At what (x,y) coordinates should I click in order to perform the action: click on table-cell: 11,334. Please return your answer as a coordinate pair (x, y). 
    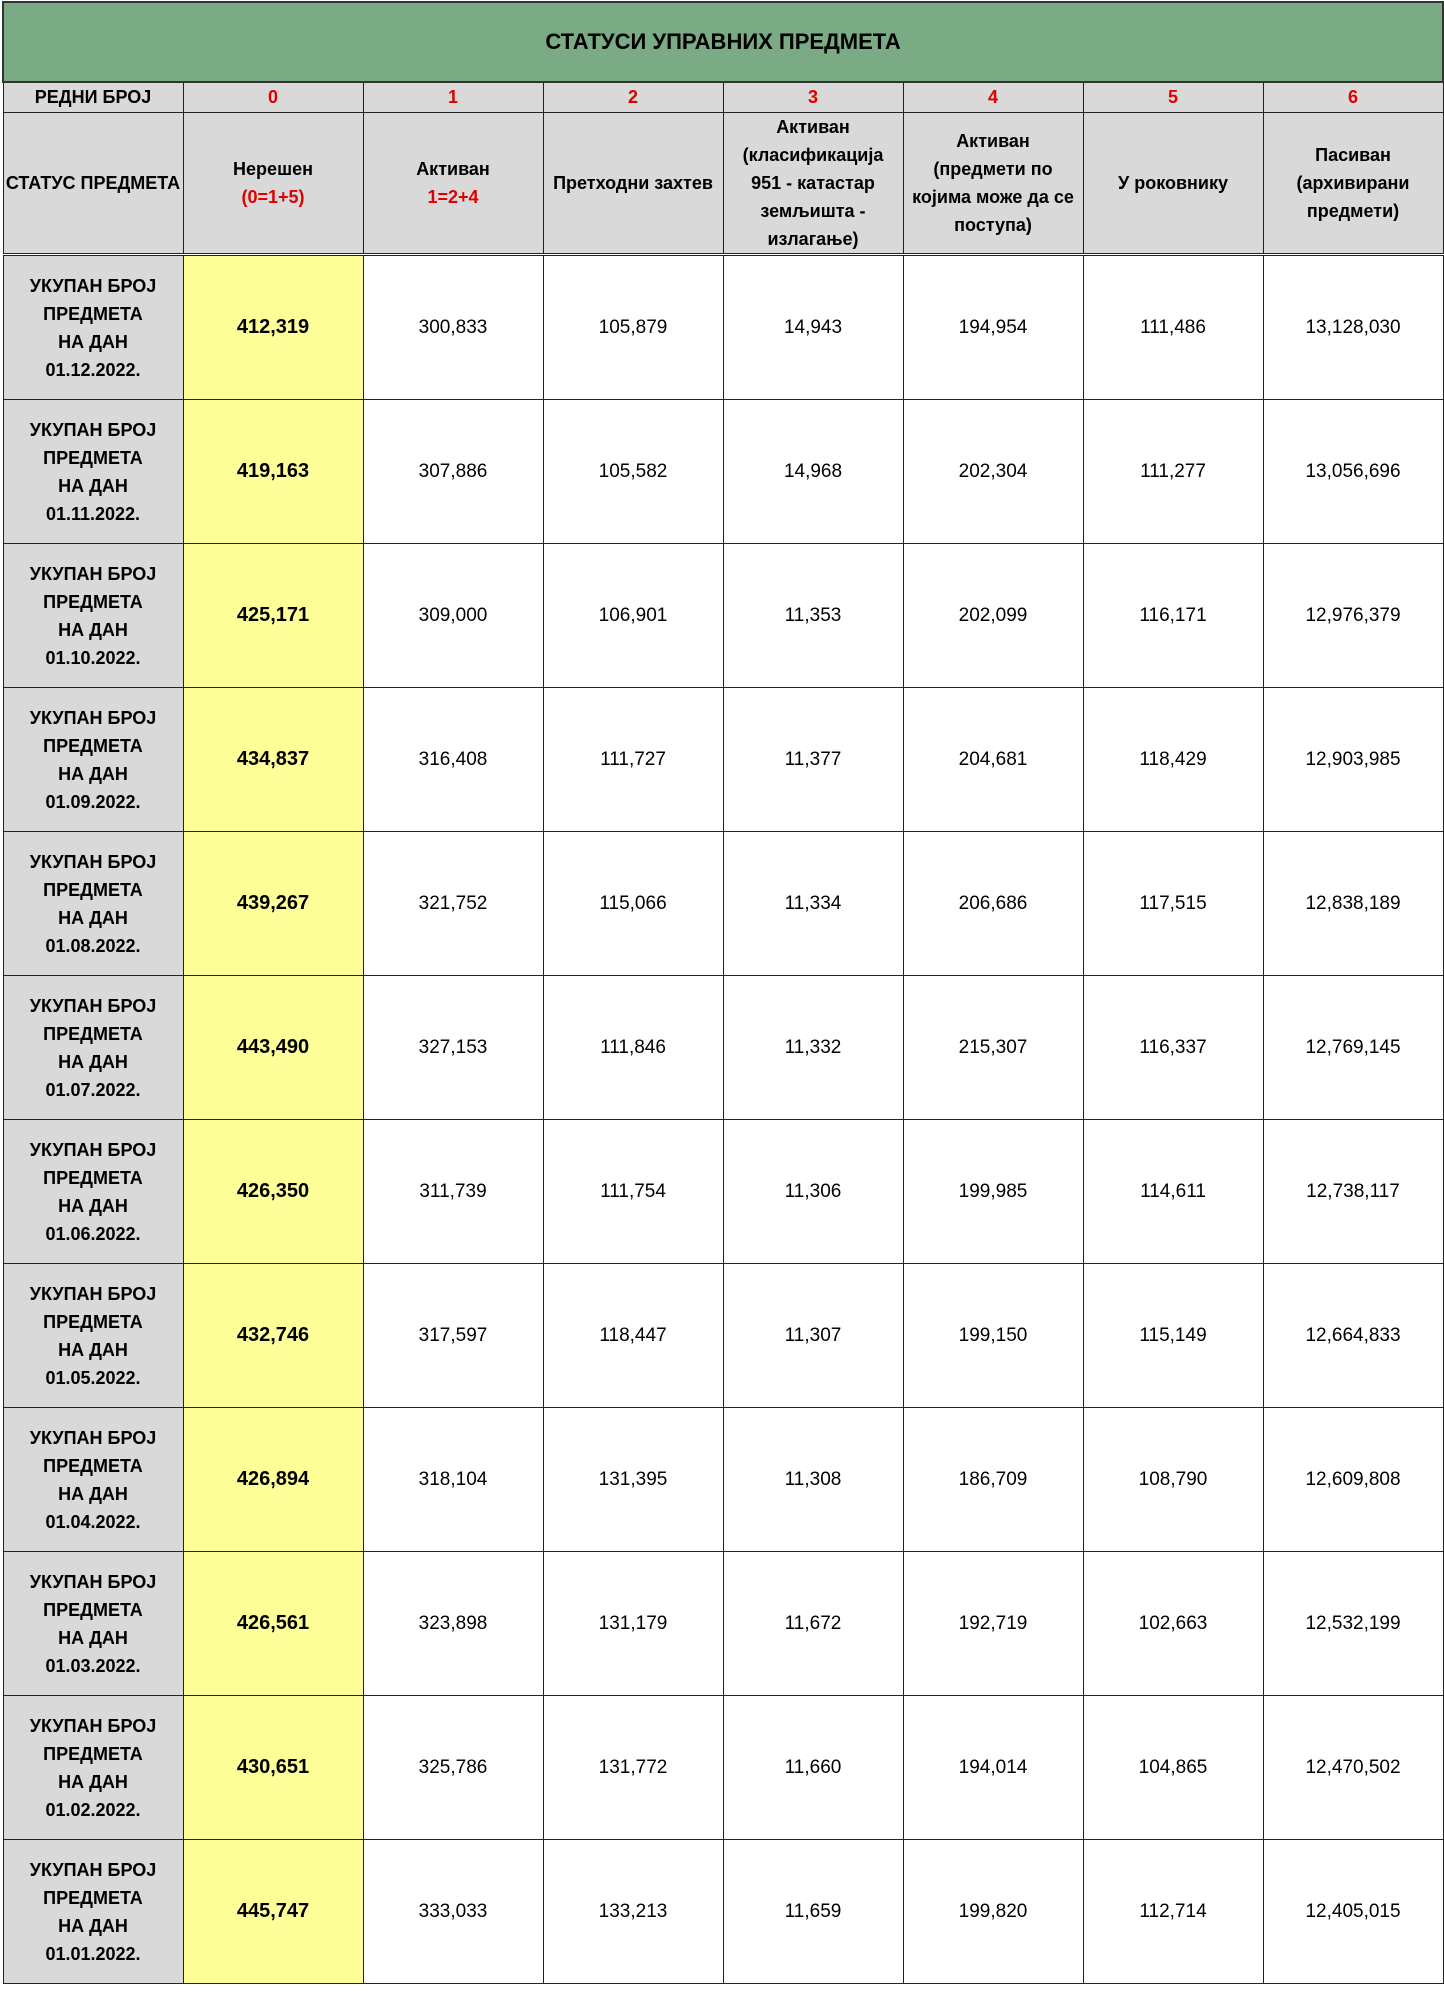
    Looking at the image, I should click on (813, 903).